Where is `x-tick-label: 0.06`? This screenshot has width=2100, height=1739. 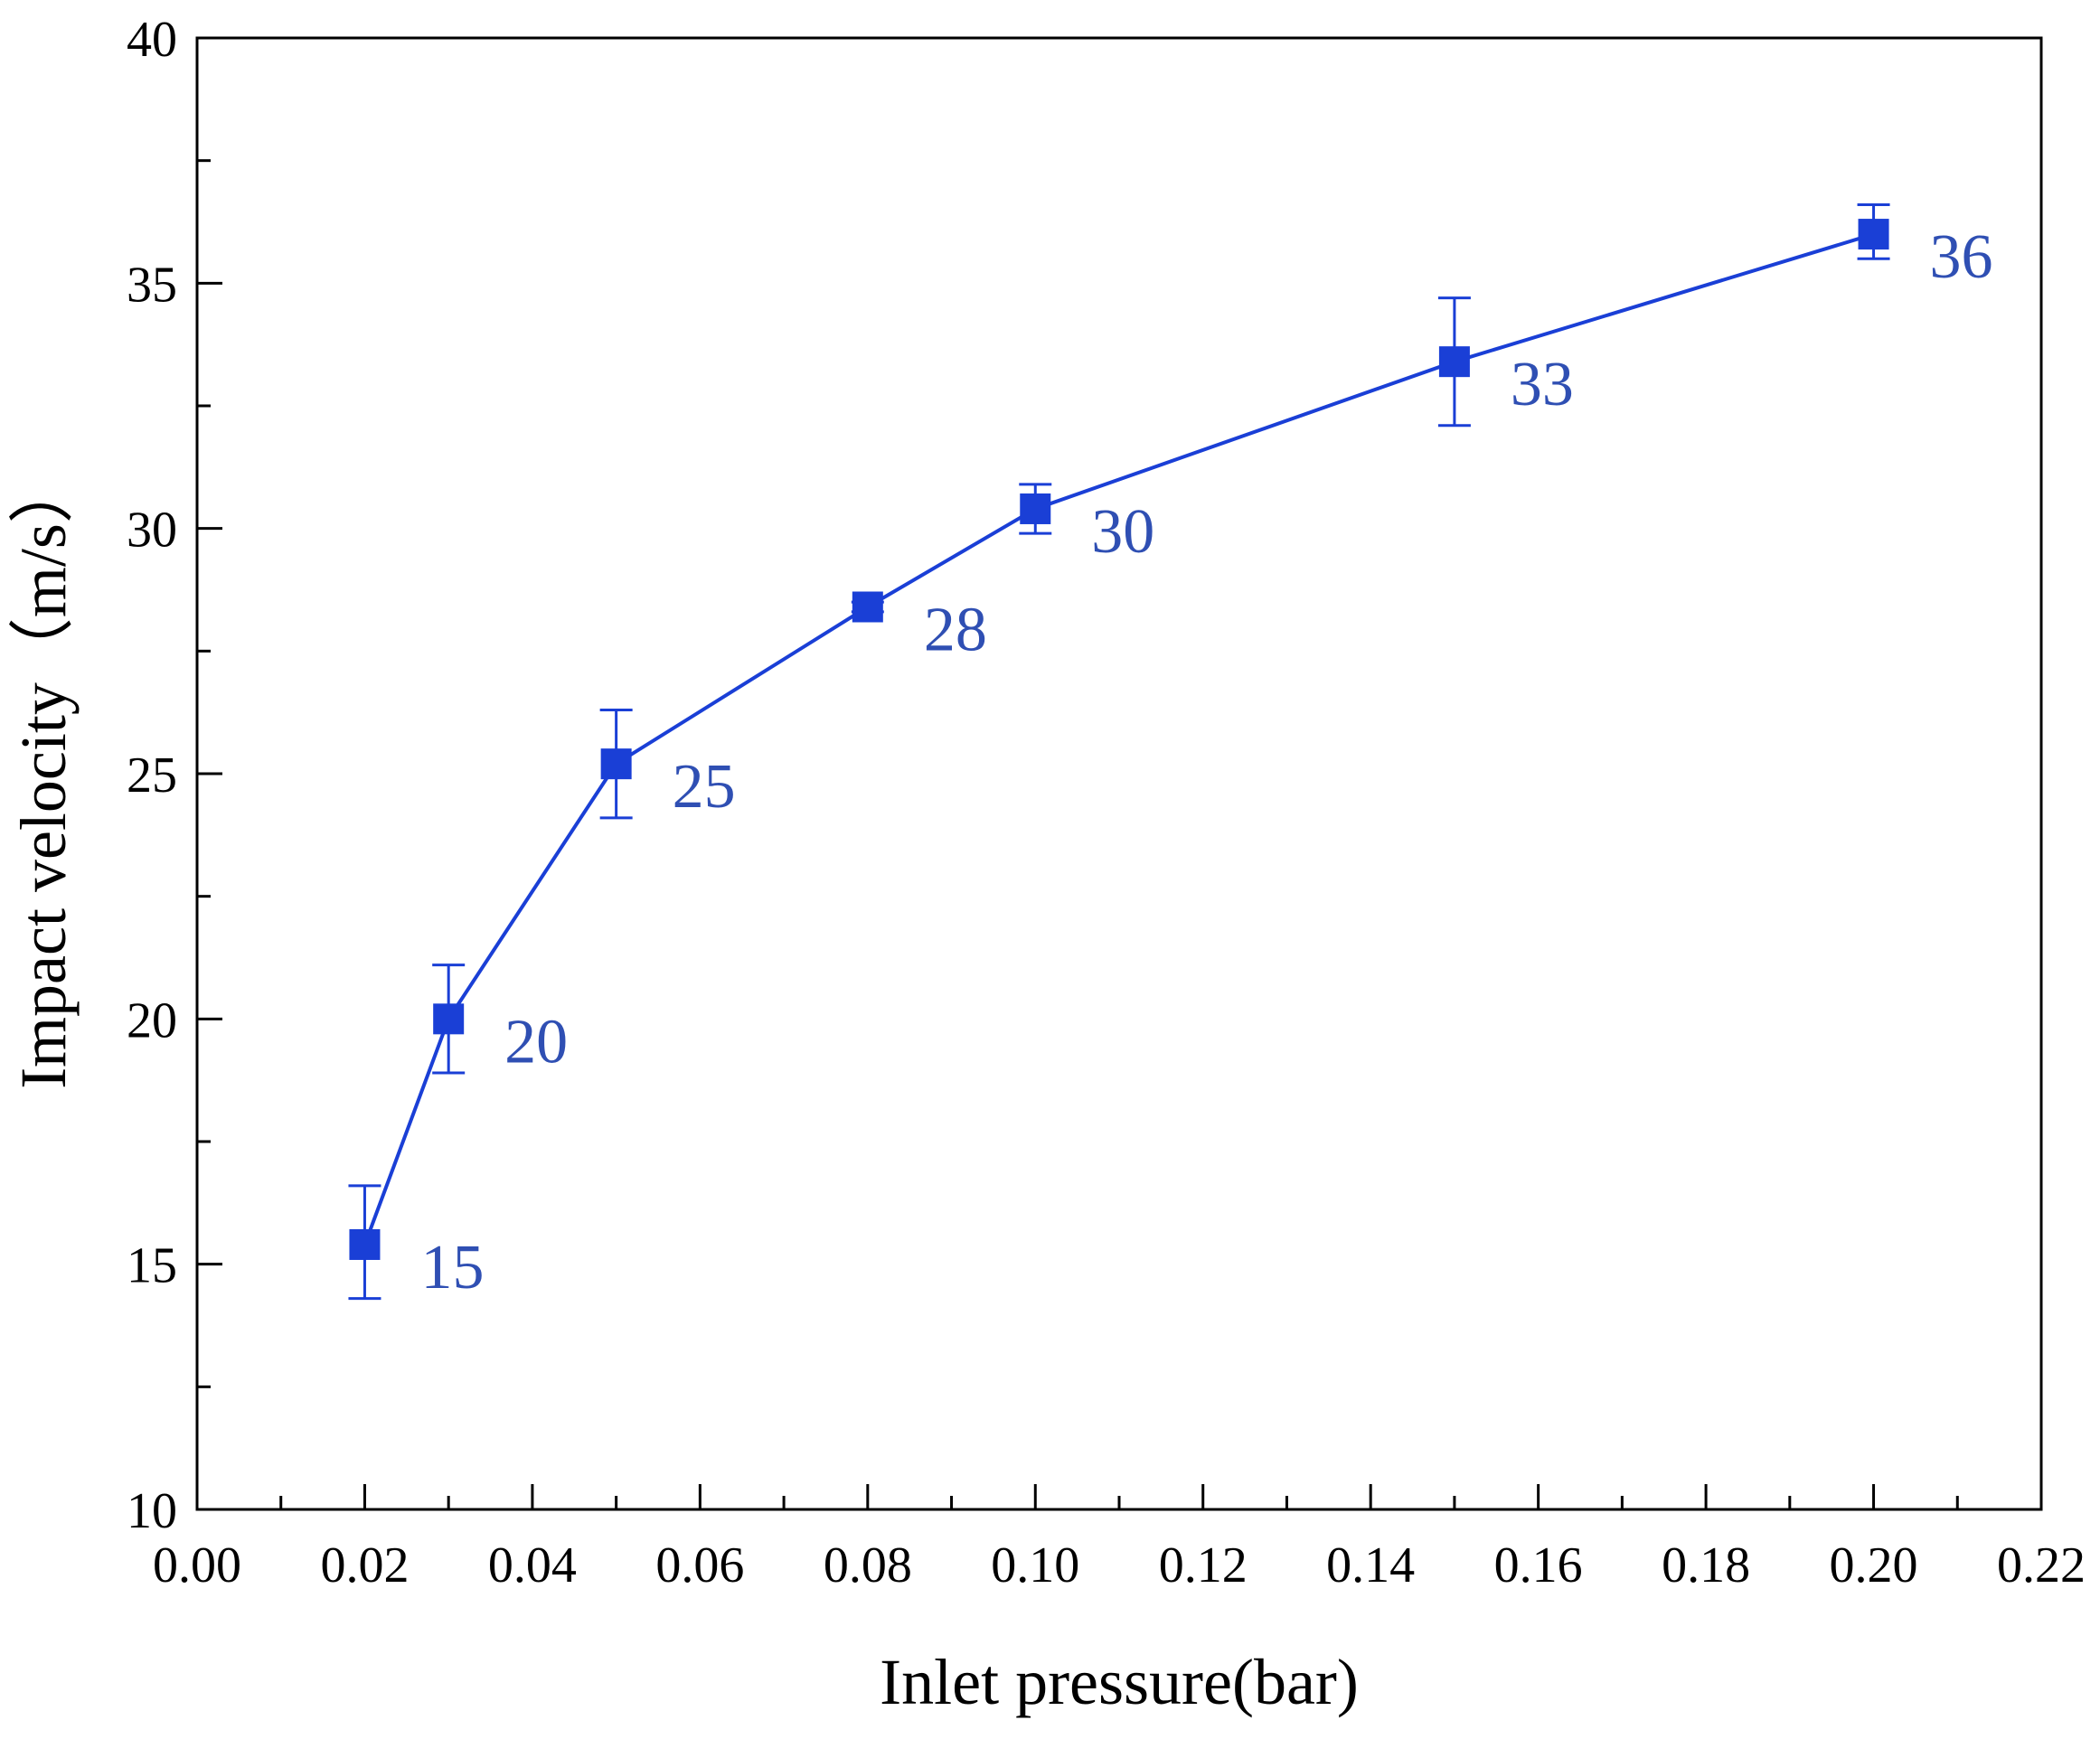
x-tick-label: 0.06 is located at coordinates (699, 1565).